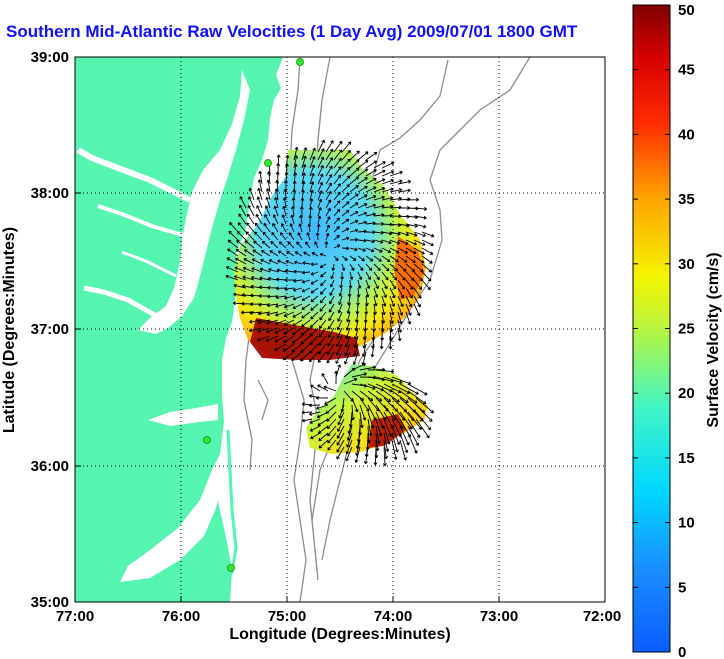 The width and height of the screenshot is (724, 659). What do you see at coordinates (122, 303) in the screenshot?
I see `james-river` at bounding box center [122, 303].